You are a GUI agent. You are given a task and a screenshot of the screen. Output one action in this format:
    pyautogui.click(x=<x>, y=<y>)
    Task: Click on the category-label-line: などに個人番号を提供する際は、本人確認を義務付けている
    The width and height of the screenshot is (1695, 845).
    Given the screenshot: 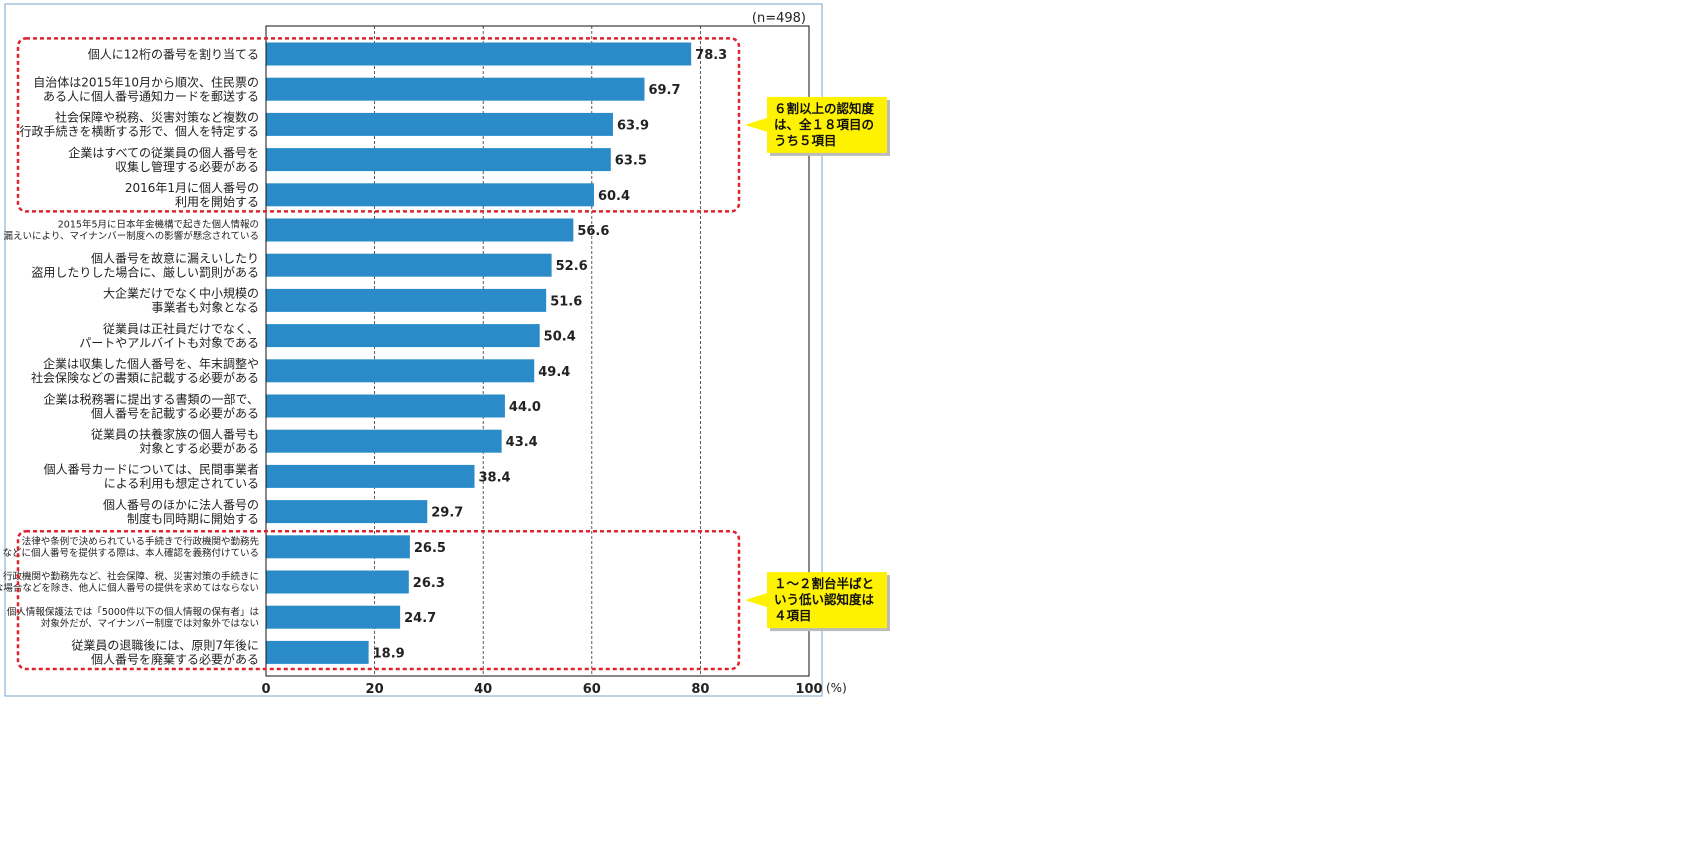 What is the action you would take?
    pyautogui.click(x=130, y=553)
    